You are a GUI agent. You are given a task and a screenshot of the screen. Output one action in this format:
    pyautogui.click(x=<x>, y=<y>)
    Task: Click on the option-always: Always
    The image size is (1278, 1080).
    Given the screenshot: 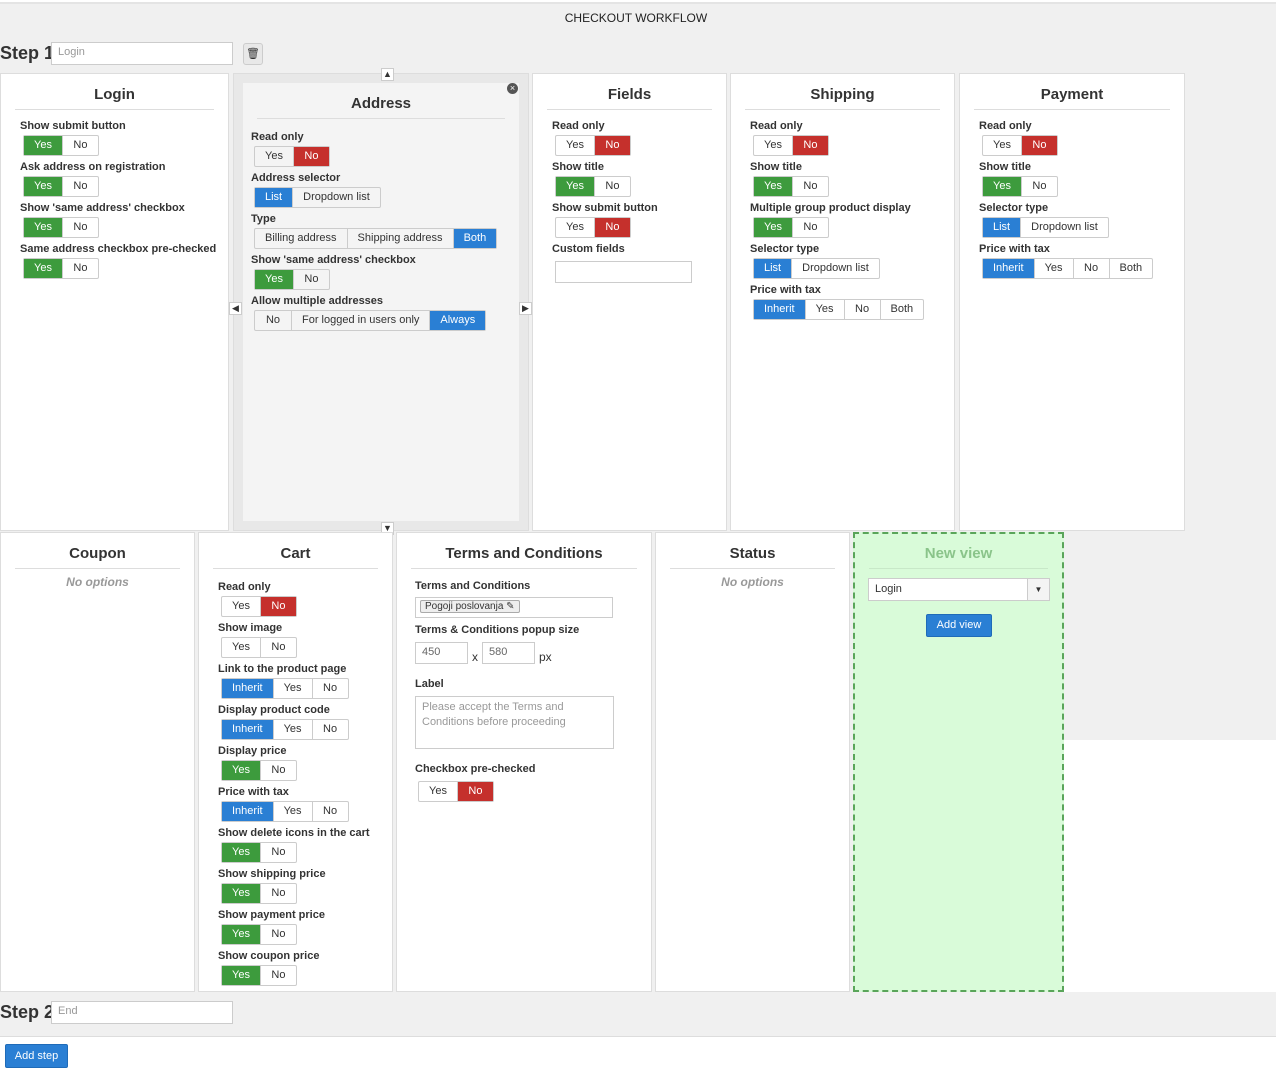 What is the action you would take?
    pyautogui.click(x=457, y=320)
    